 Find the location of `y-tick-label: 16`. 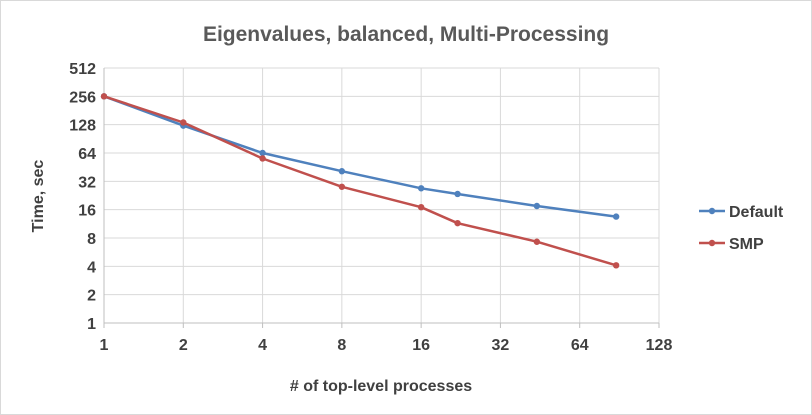

y-tick-label: 16 is located at coordinates (87, 211).